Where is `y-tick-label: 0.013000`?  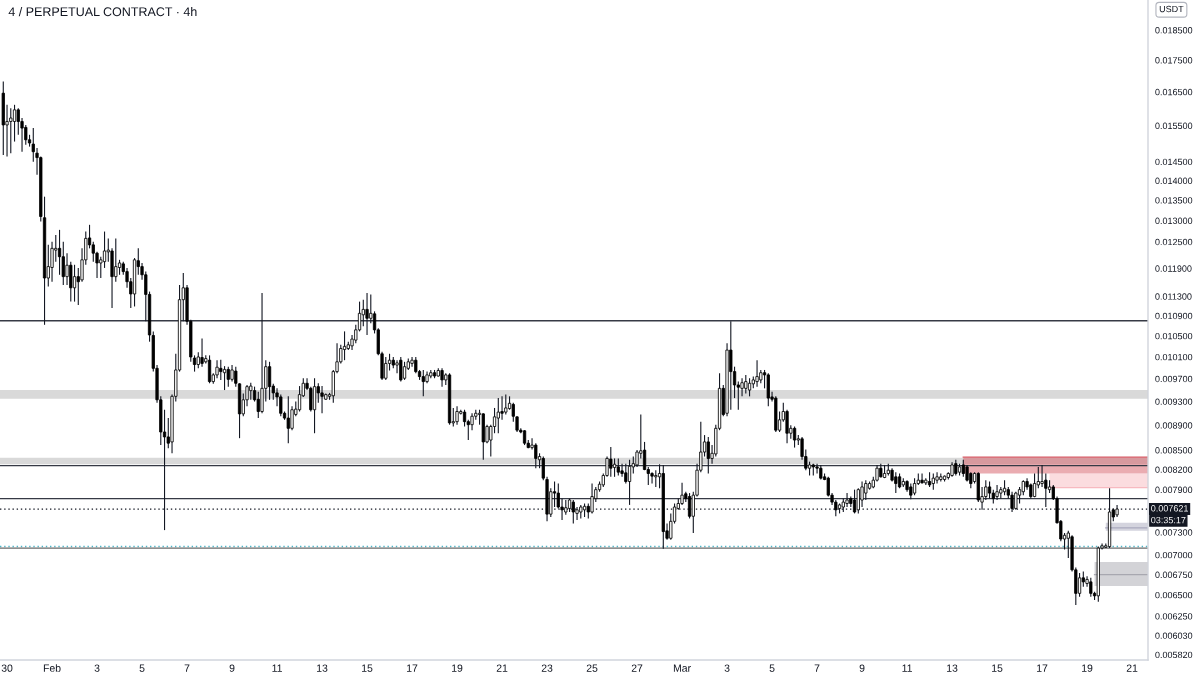
y-tick-label: 0.013000 is located at coordinates (1174, 221).